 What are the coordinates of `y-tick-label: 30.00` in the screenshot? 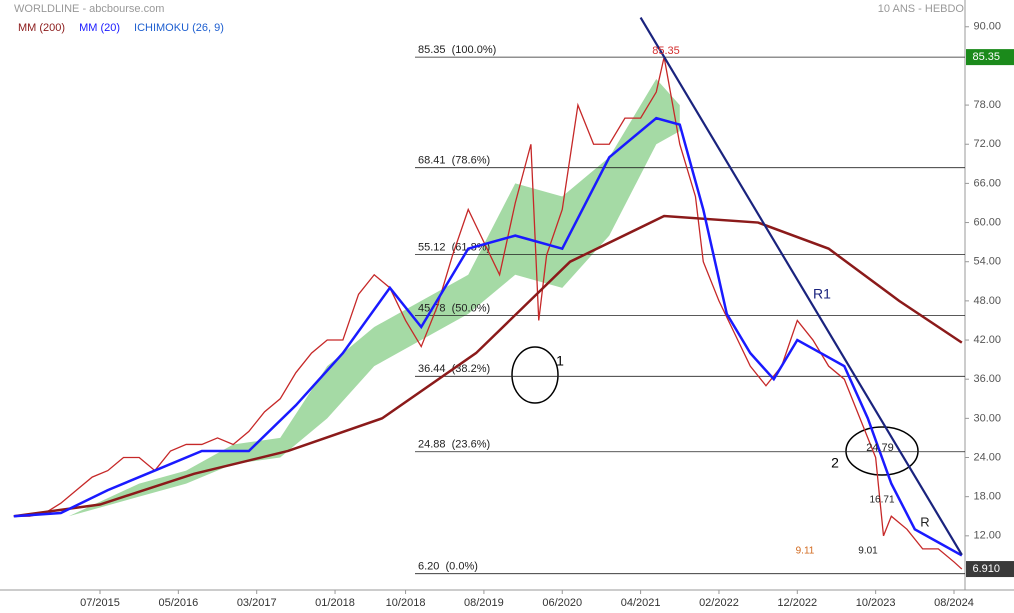 It's located at (987, 418).